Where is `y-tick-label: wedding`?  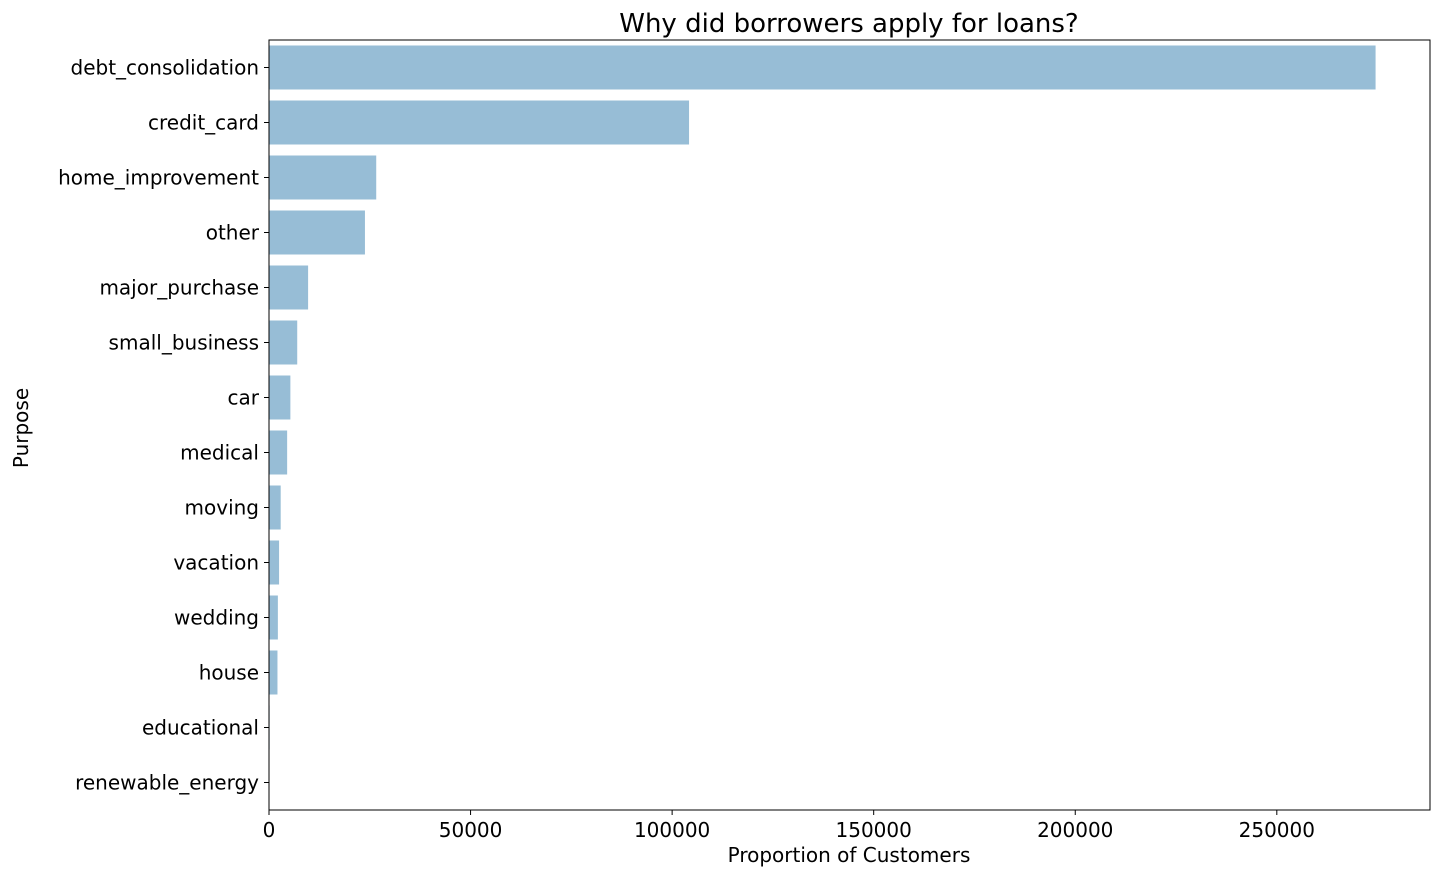 y-tick-label: wedding is located at coordinates (216, 618).